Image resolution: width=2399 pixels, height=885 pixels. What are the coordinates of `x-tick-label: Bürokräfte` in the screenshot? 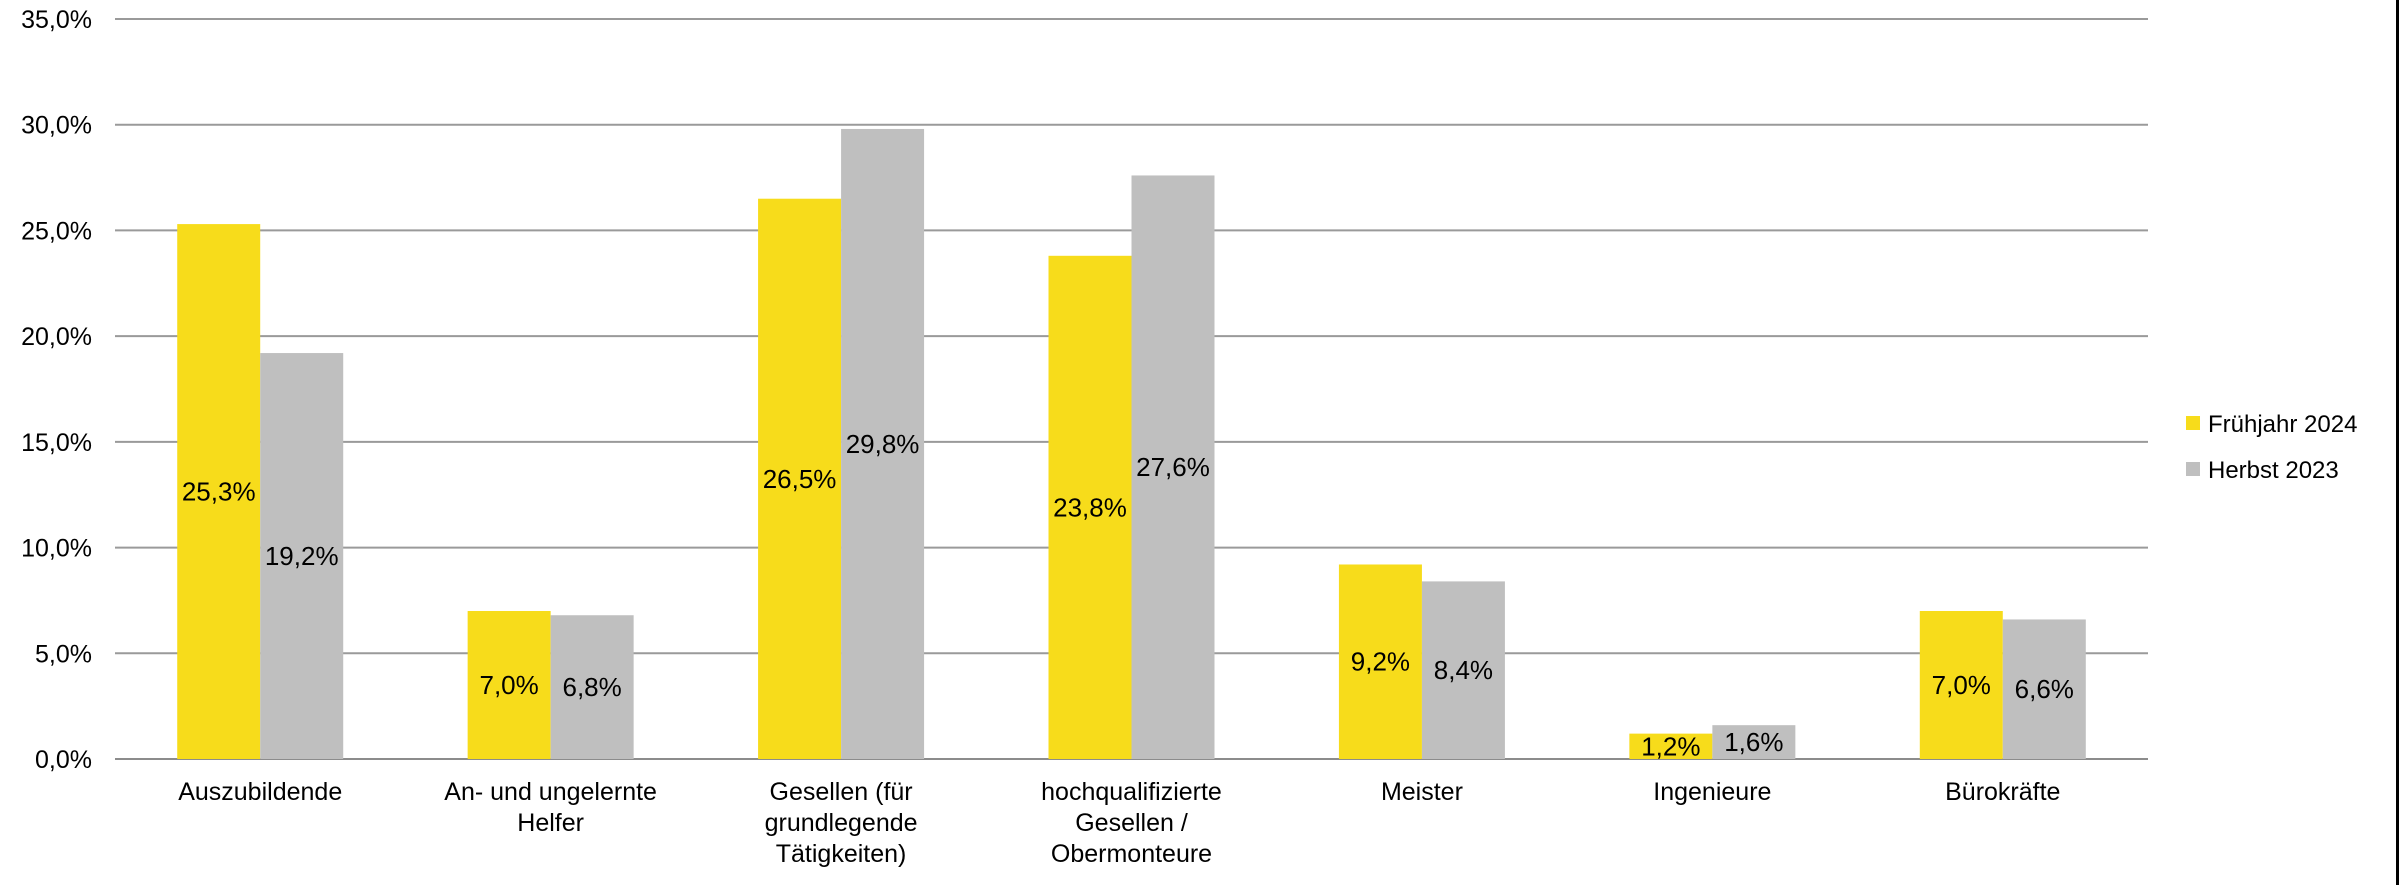 It's located at (2002, 792).